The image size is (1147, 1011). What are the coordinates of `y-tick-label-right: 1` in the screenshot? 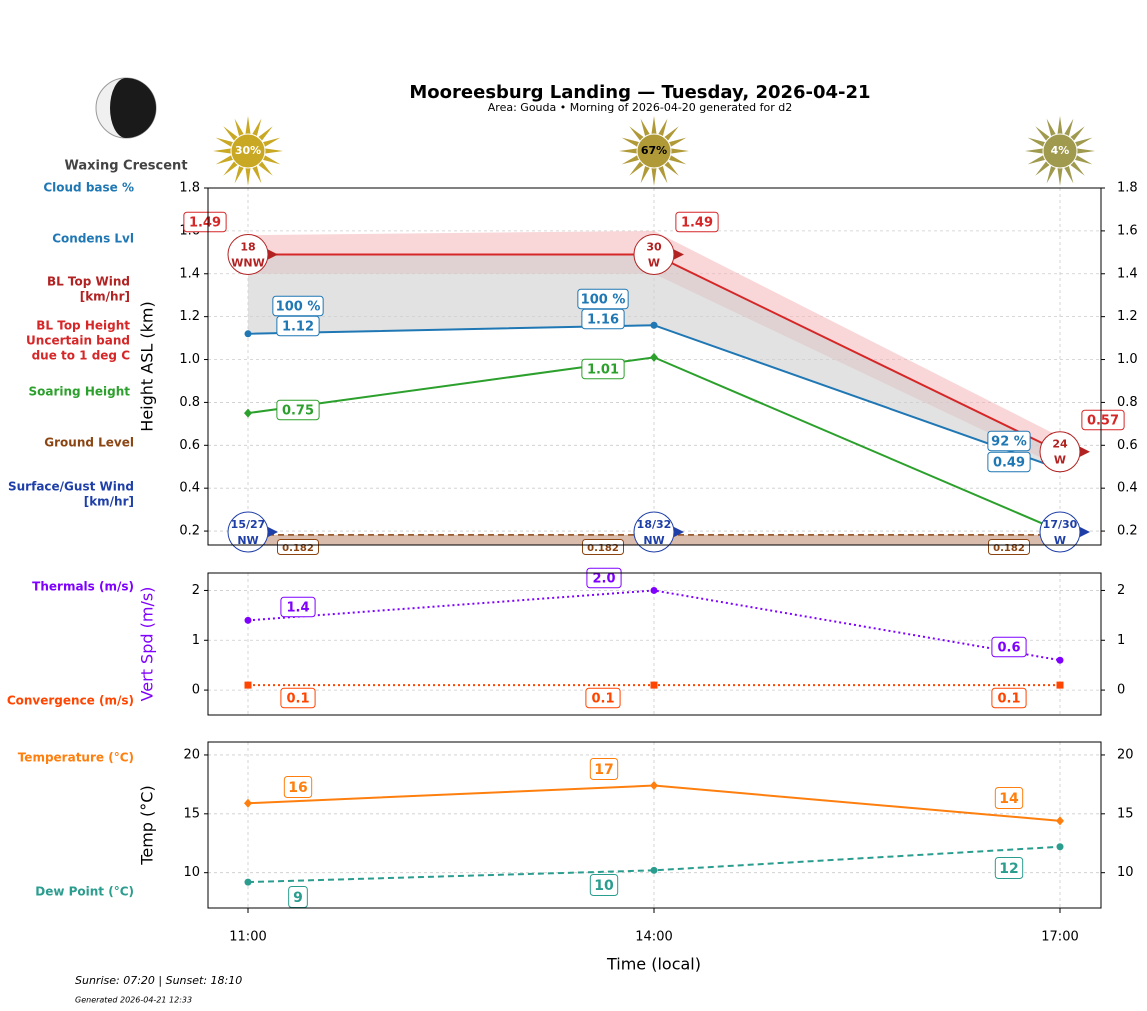 It's located at (1121, 640).